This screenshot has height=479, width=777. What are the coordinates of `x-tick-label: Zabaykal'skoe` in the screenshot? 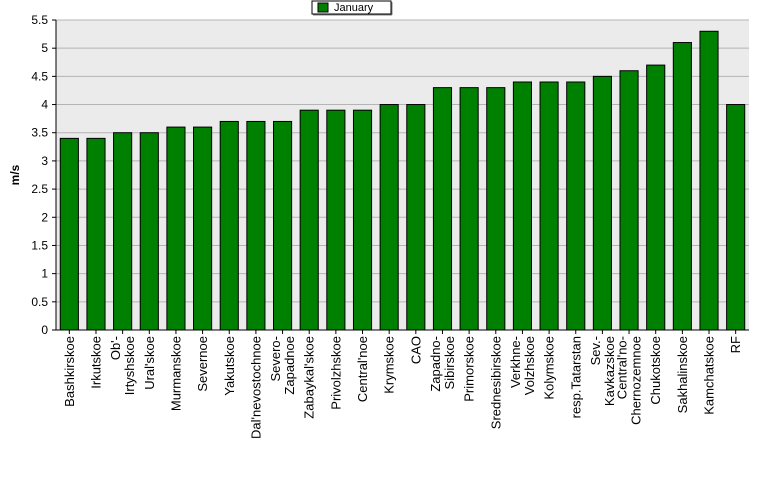 It's located at (309, 377).